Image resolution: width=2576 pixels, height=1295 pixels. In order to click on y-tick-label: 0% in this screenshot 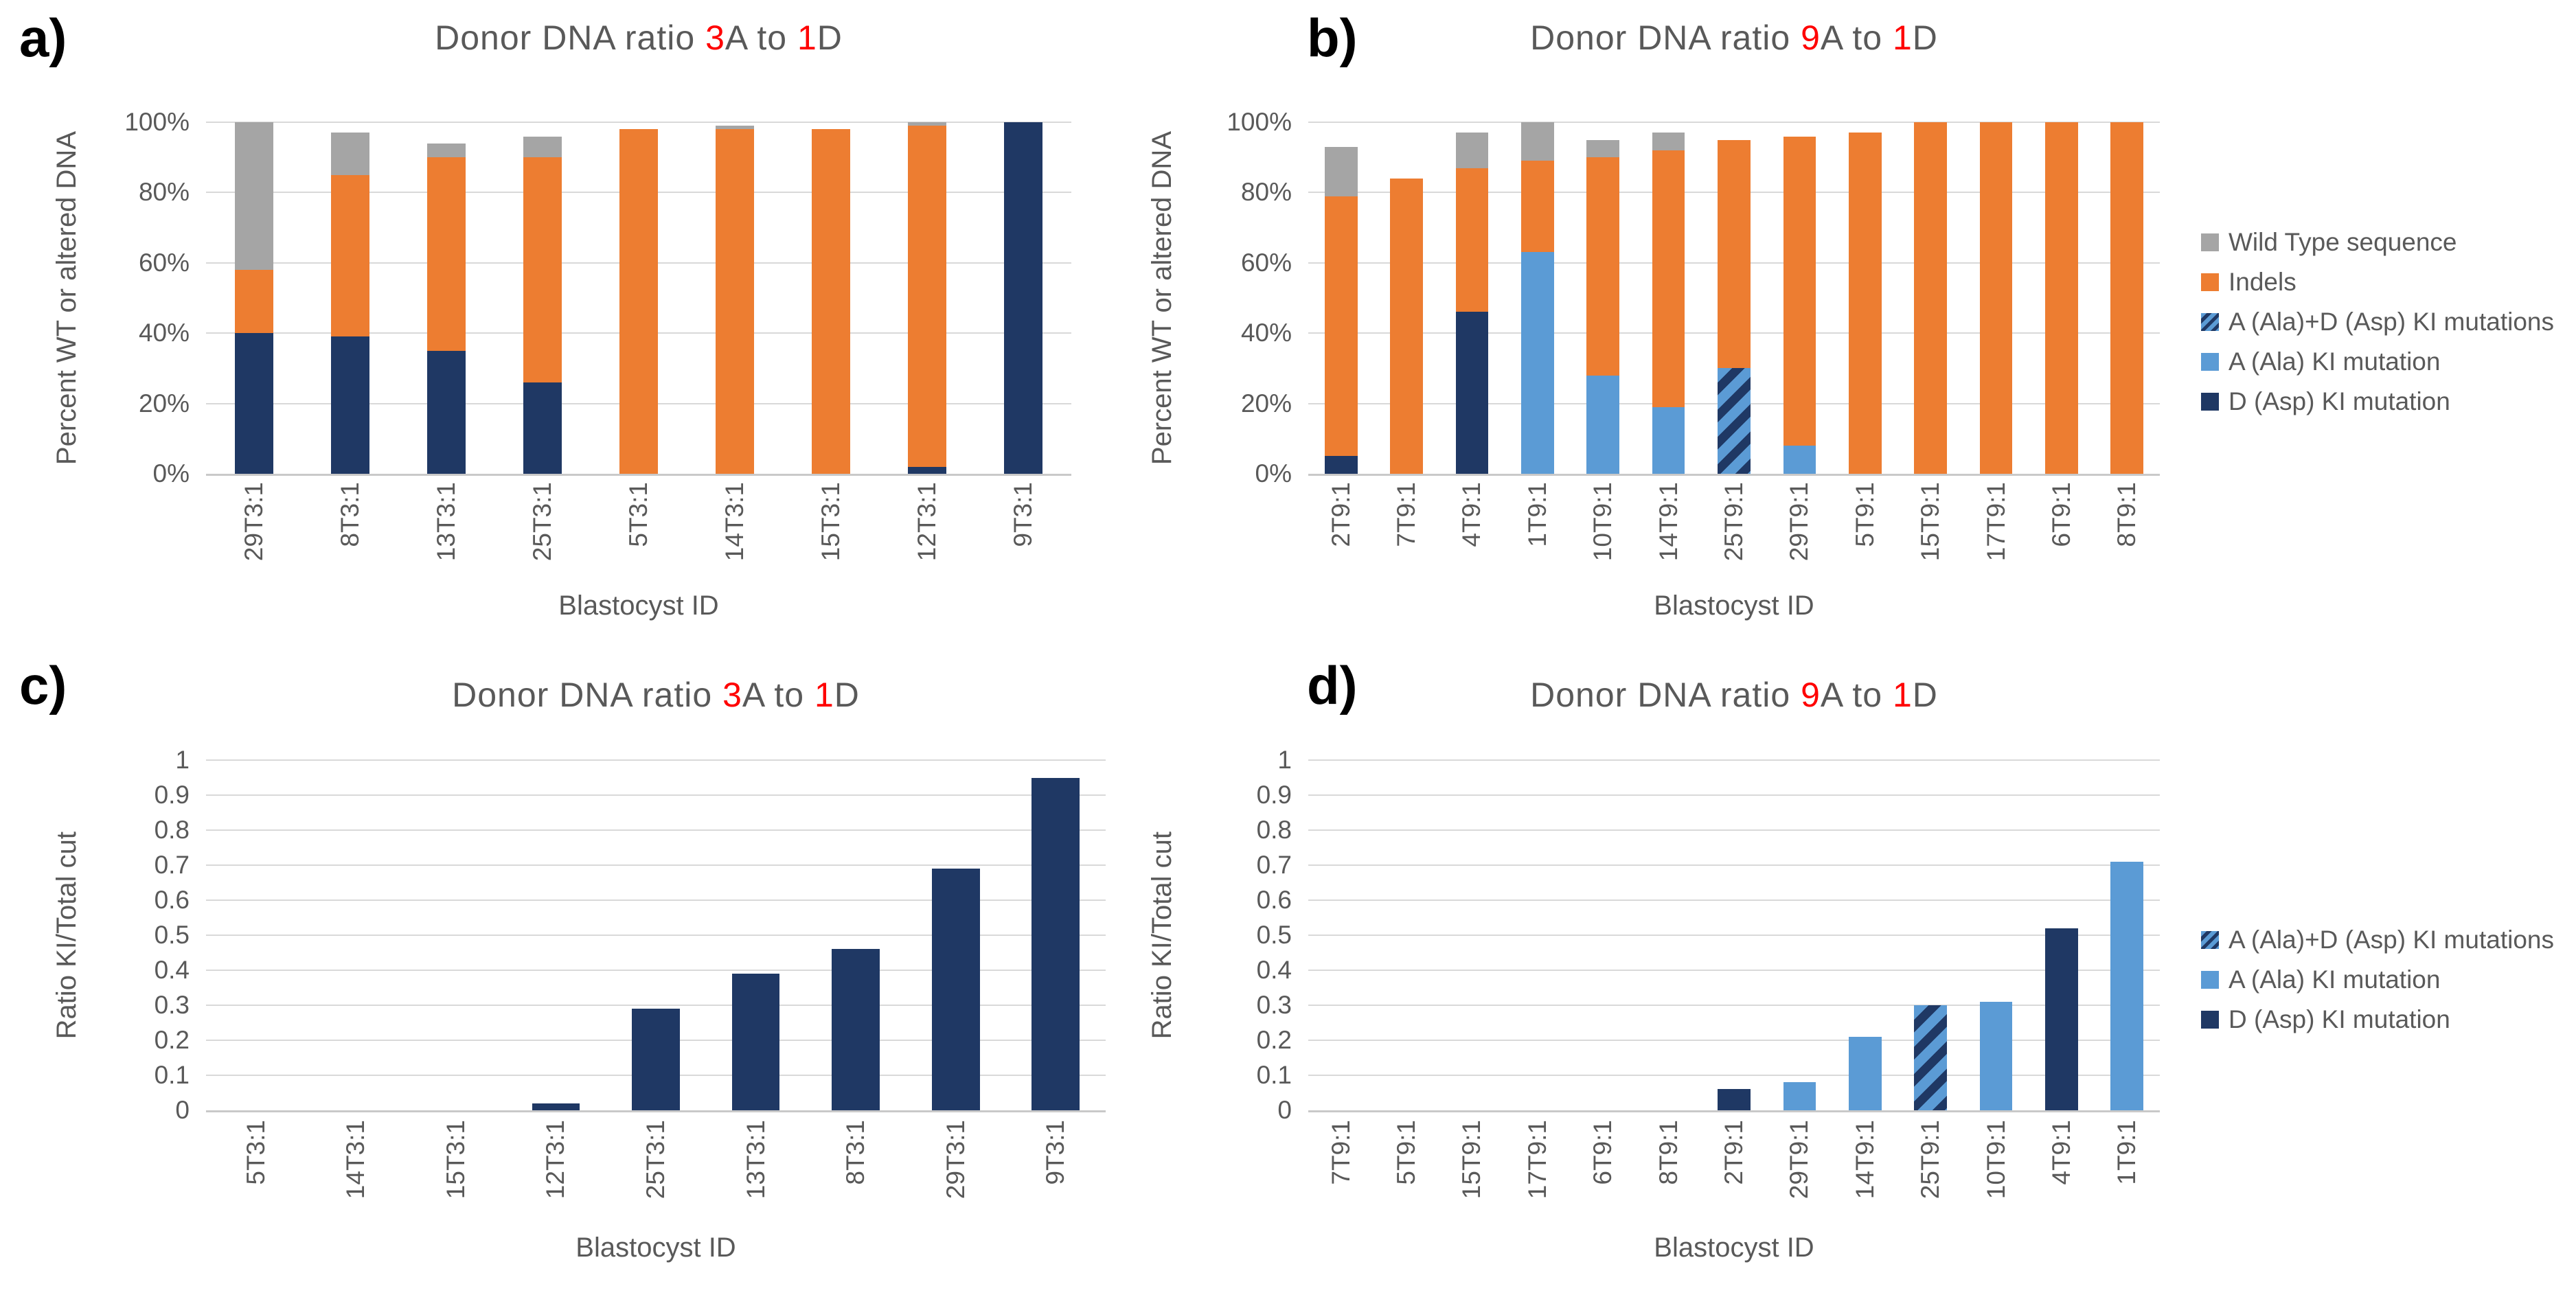, I will do `click(171, 474)`.